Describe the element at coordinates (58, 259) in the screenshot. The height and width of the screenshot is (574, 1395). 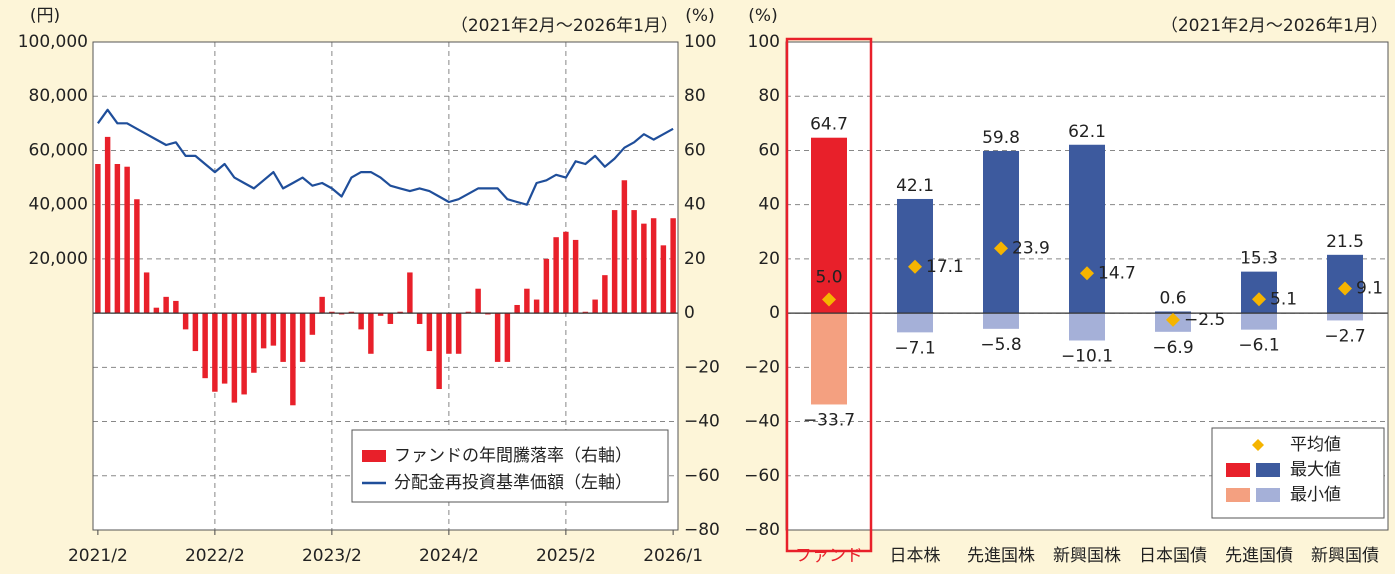
I see `y-tick-label: 20,000` at that location.